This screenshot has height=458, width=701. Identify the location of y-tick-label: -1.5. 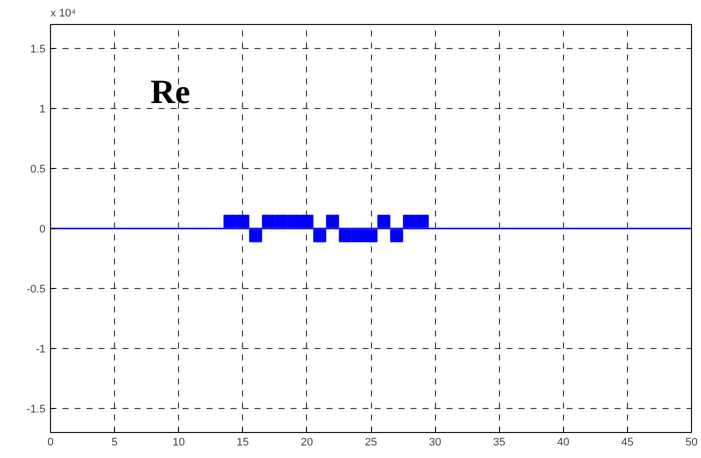
(36, 410).